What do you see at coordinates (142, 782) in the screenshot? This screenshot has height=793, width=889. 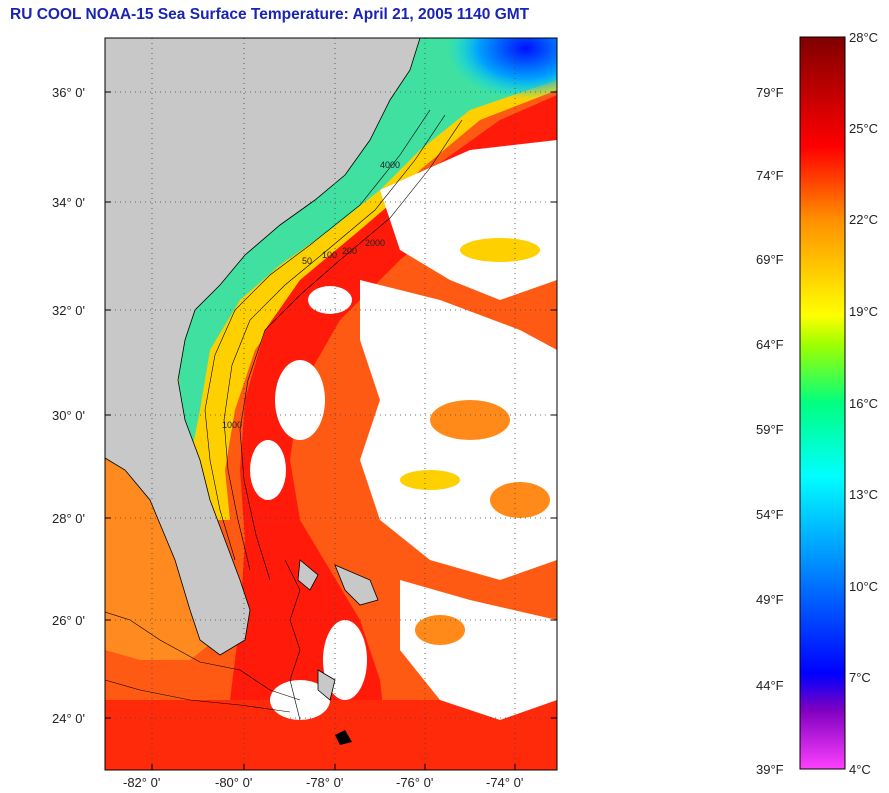 I see `lon-label: -82° 0'` at bounding box center [142, 782].